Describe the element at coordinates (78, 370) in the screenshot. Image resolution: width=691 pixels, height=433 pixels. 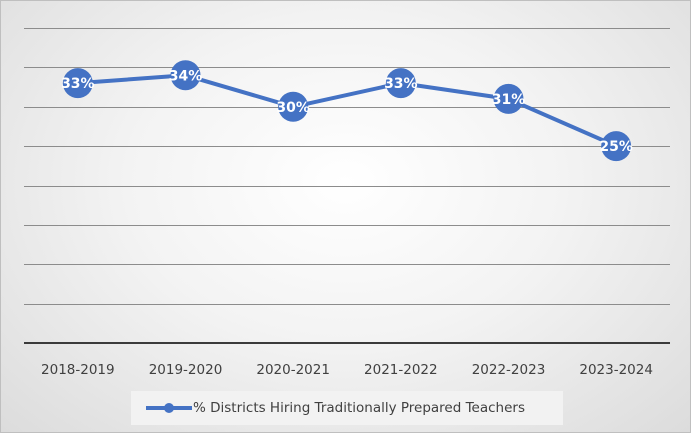
I see `x-tick-label-2018-2019: 2018-2019` at that location.